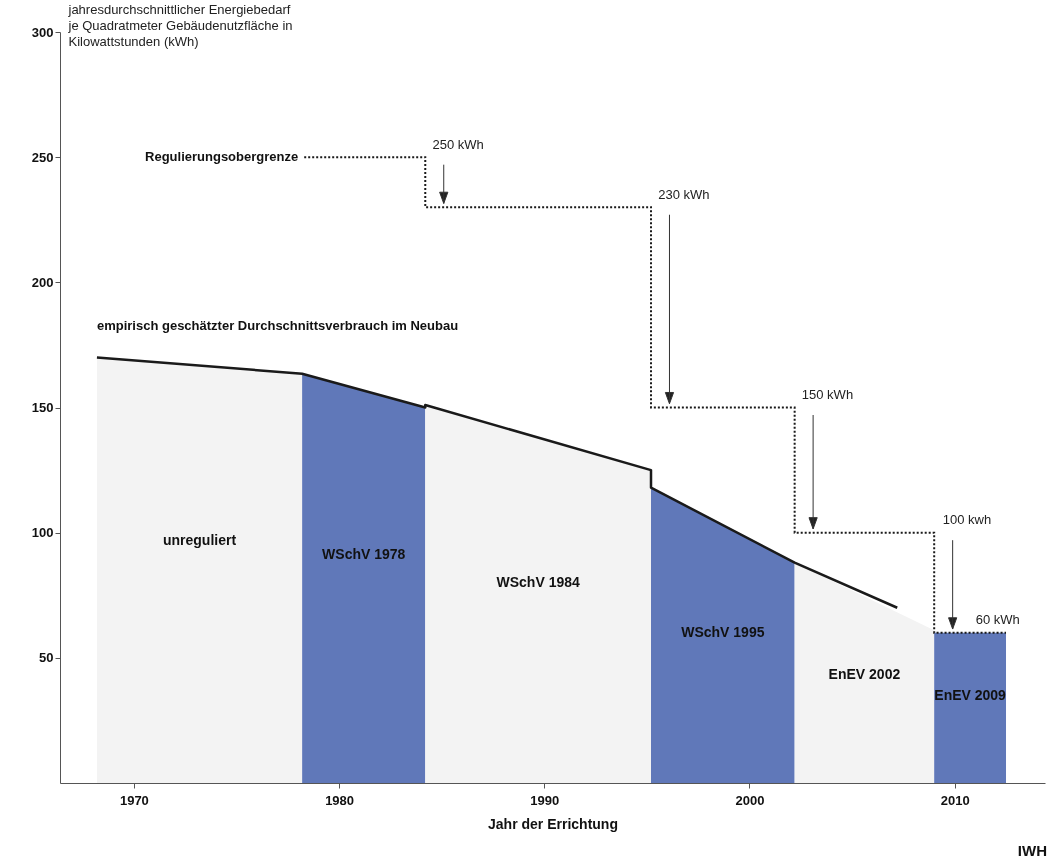  Describe the element at coordinates (967, 520) in the screenshot. I see `annotation: 100 kwh` at that location.